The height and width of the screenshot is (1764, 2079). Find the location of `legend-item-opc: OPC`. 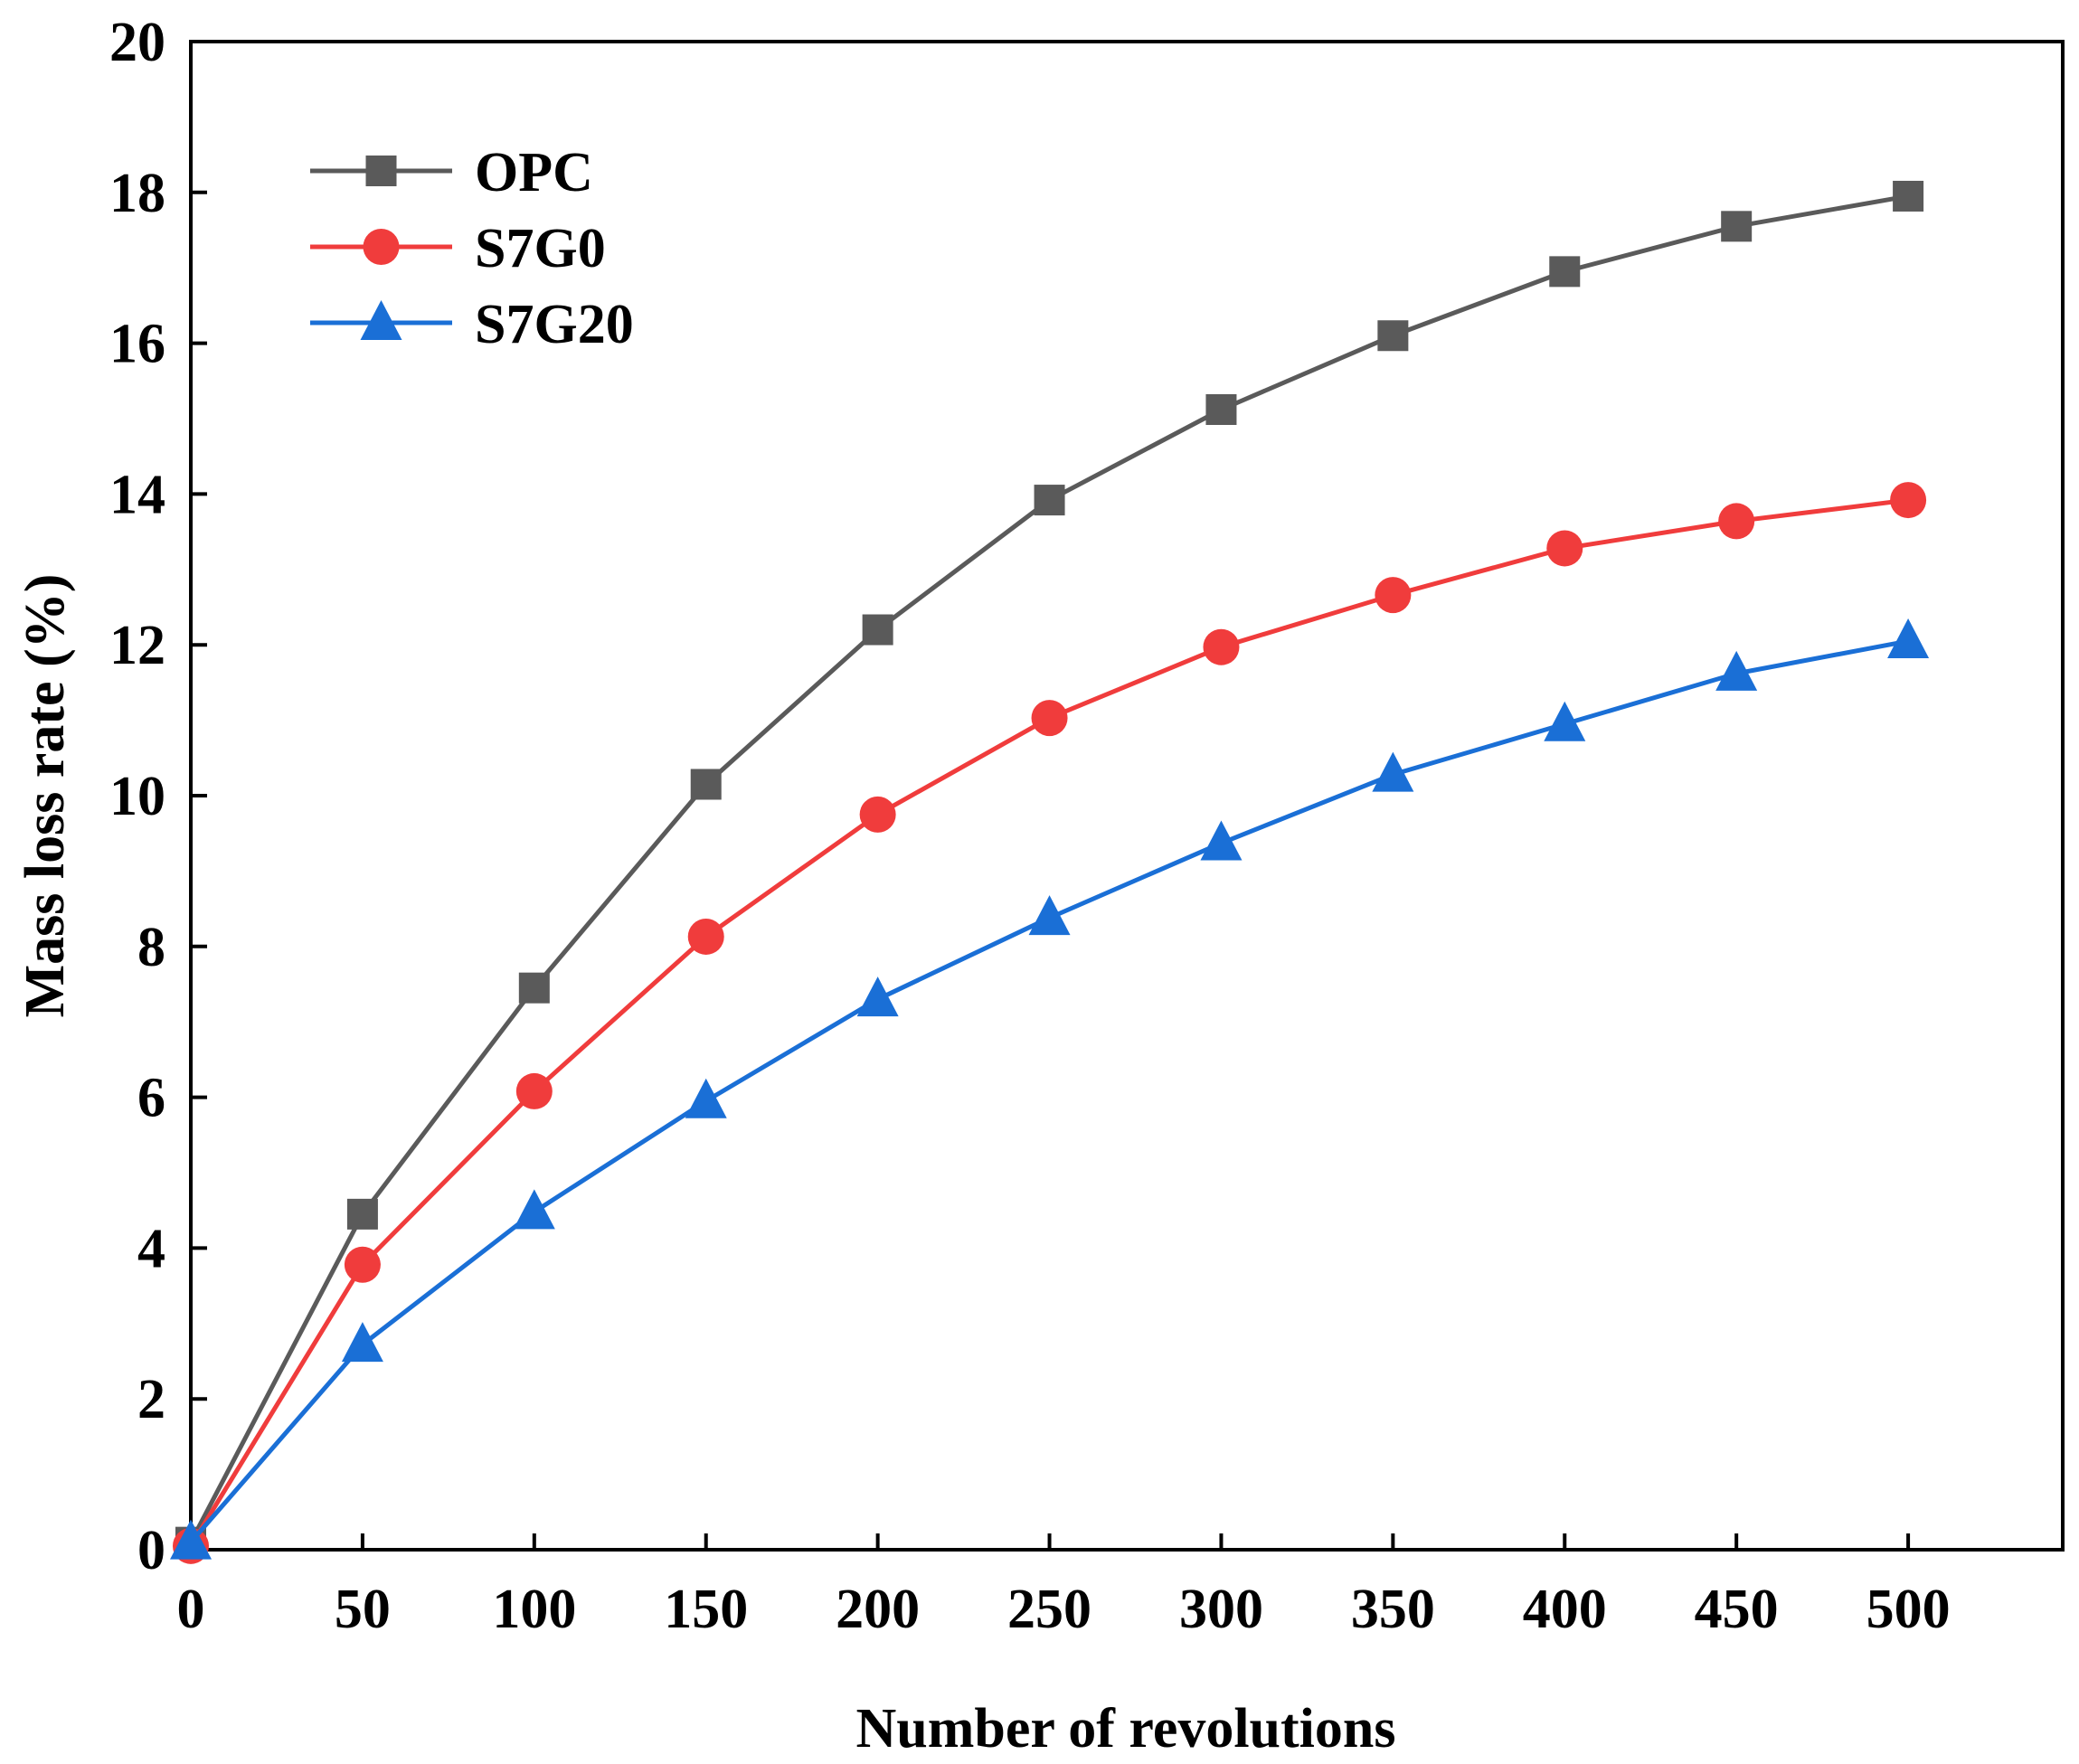

legend-item-opc: OPC is located at coordinates (451, 173).